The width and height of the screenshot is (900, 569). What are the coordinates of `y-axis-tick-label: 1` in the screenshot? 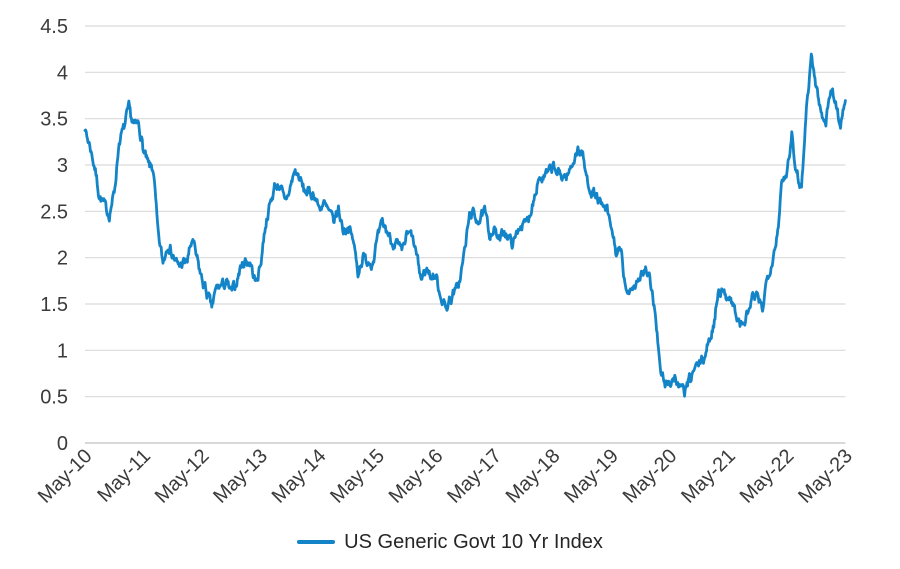 It's located at (62, 351).